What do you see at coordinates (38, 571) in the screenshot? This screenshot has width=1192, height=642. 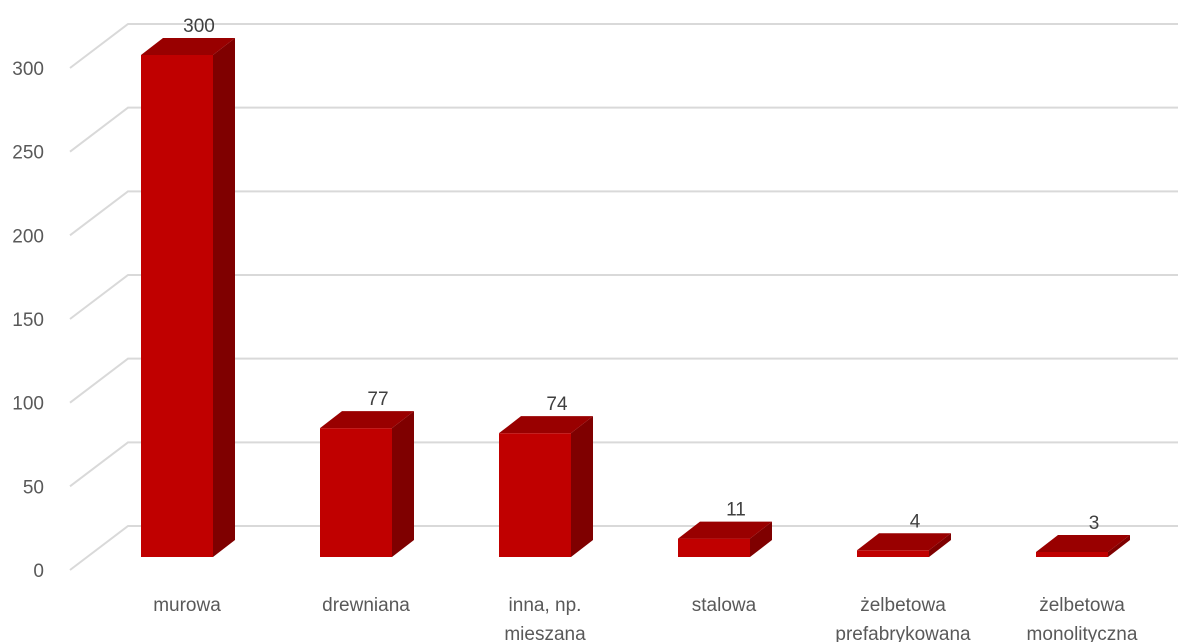 I see `y-tick-label: 0` at bounding box center [38, 571].